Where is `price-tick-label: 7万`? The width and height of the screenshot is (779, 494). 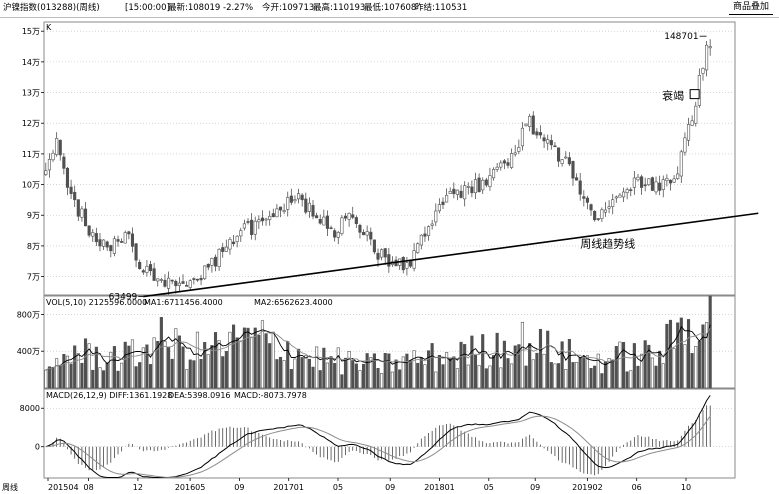
price-tick-label: 7万 is located at coordinates (33, 277).